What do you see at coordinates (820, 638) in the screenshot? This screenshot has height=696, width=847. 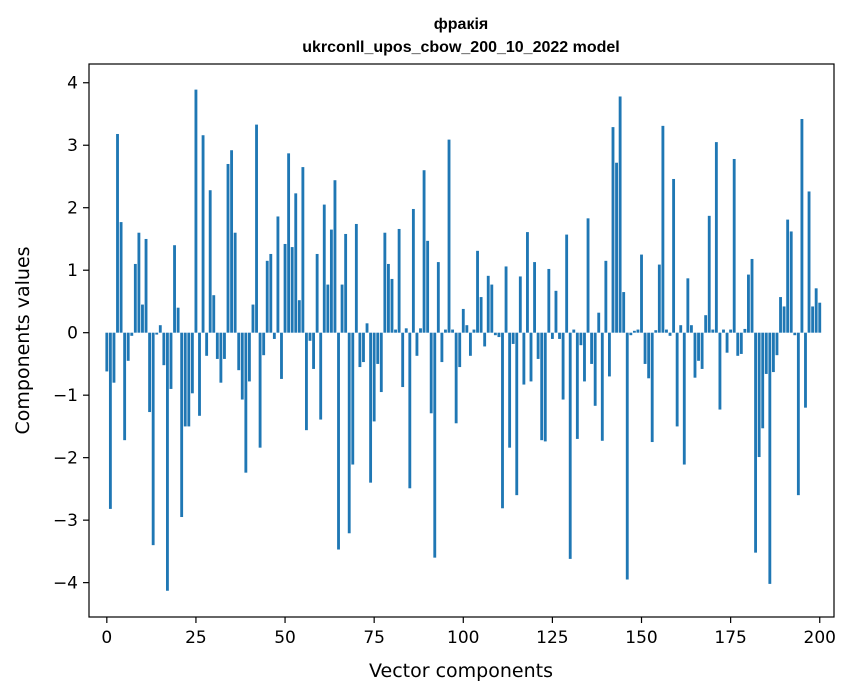 I see `x-tick-label: 200` at bounding box center [820, 638].